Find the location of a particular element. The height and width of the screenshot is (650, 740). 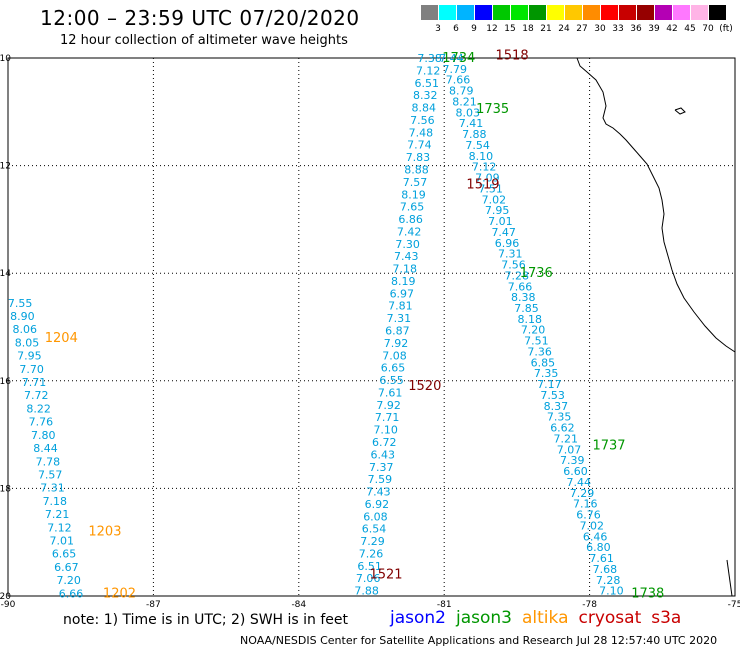

wave-height-value: 8.06 is located at coordinates (24, 329).